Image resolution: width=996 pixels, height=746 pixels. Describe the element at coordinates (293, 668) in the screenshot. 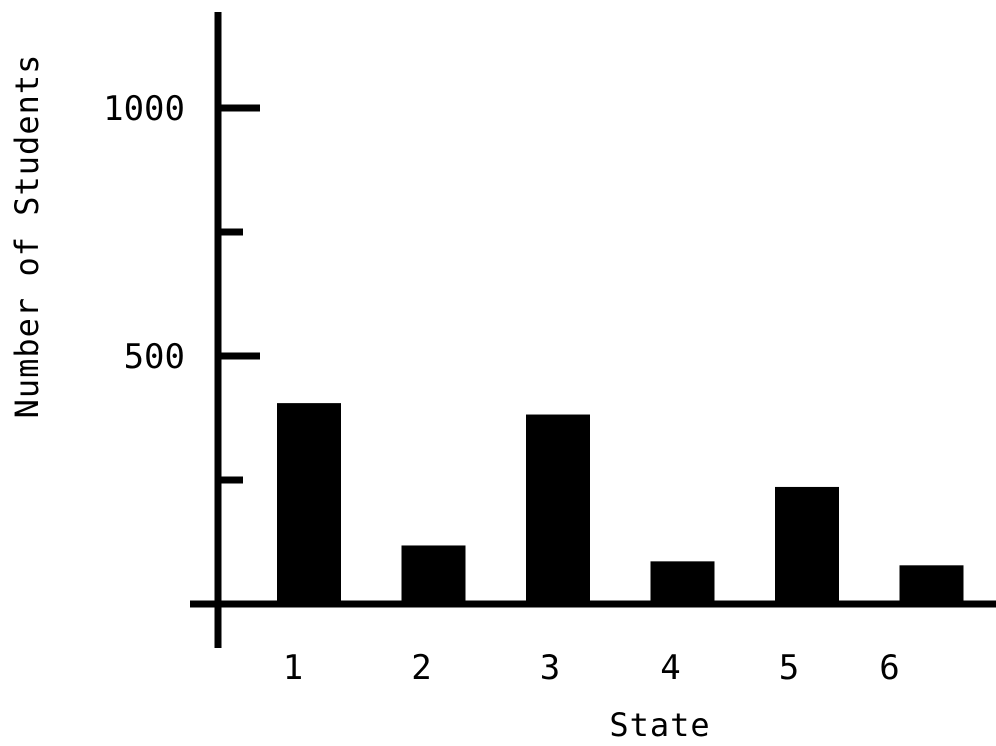

I see `x-tick-label-1: 1` at that location.